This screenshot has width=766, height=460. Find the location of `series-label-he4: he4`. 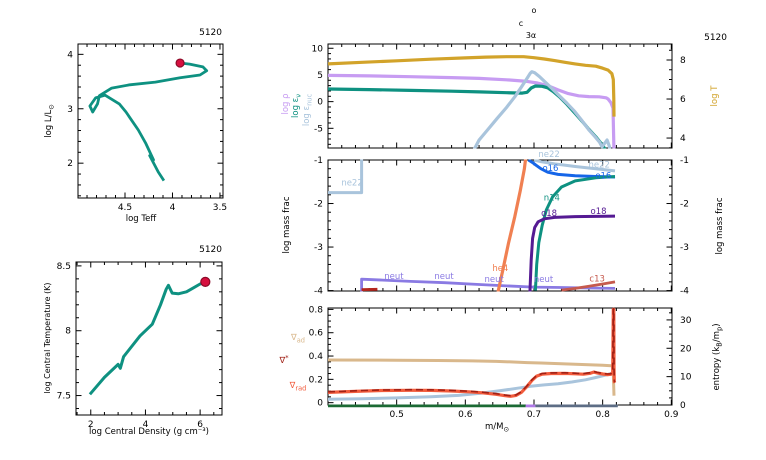

series-label-he4: he4 is located at coordinates (500, 269).